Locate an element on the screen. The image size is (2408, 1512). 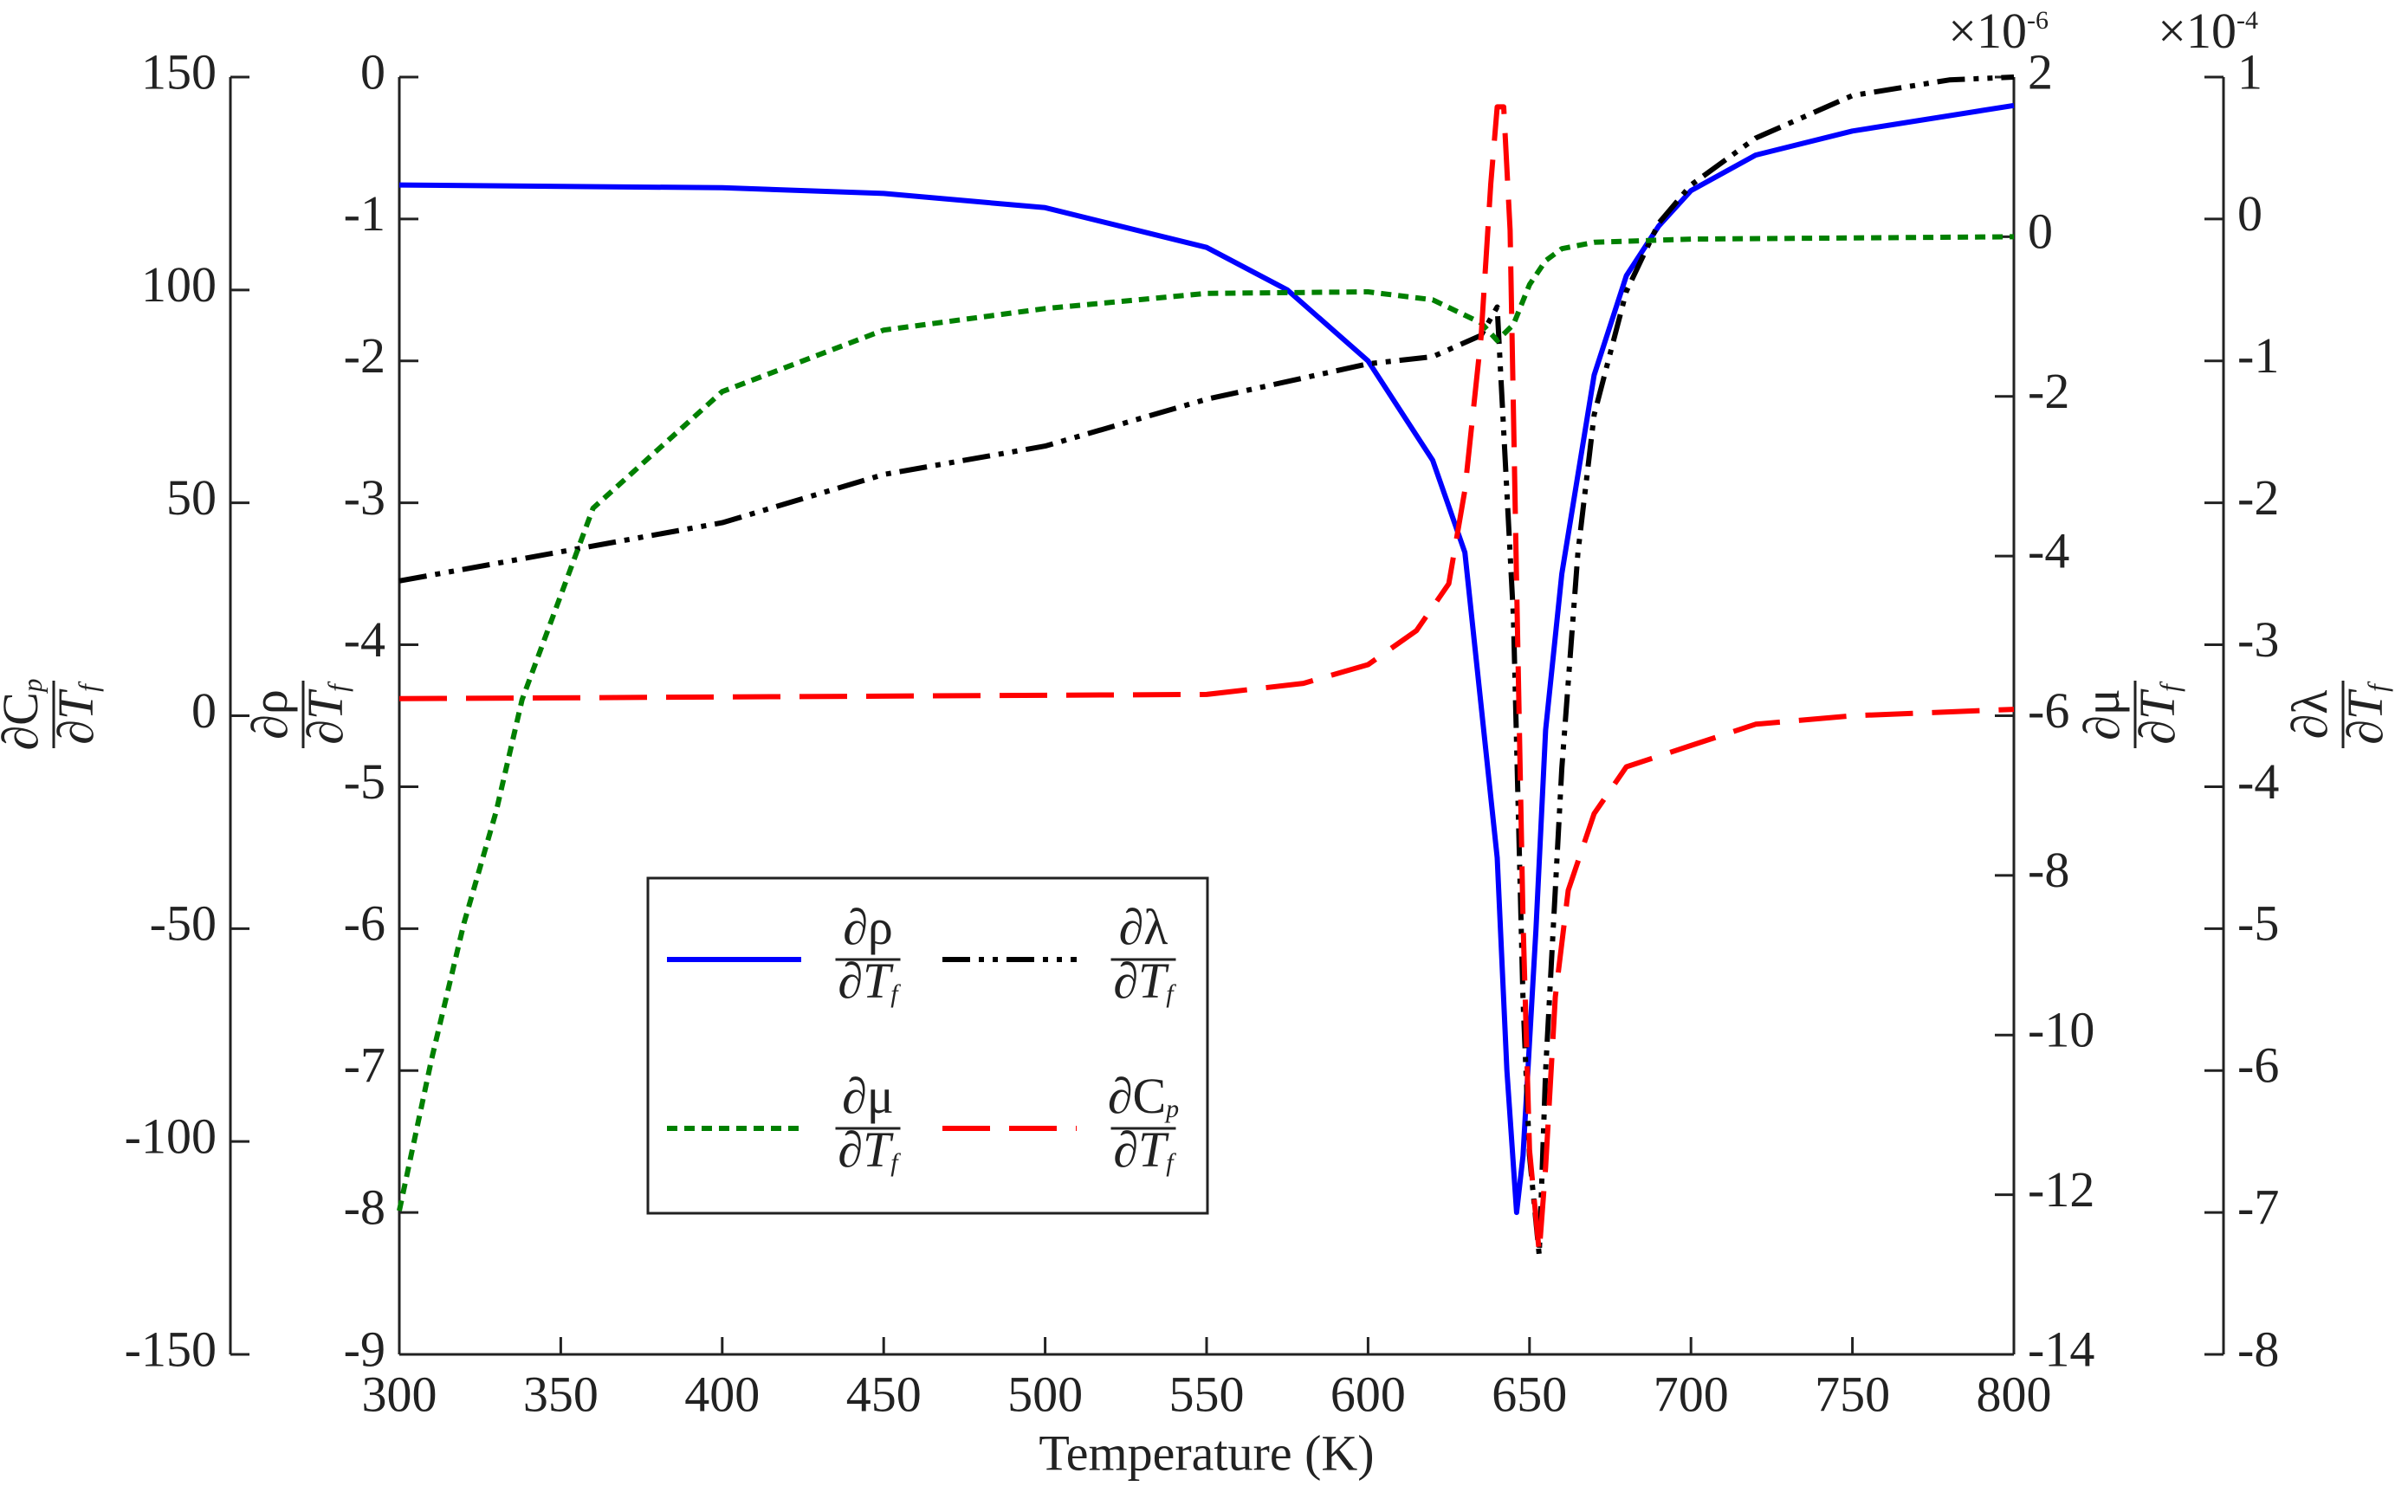
fraction-text: ∂μ is located at coordinates (868, 1096).